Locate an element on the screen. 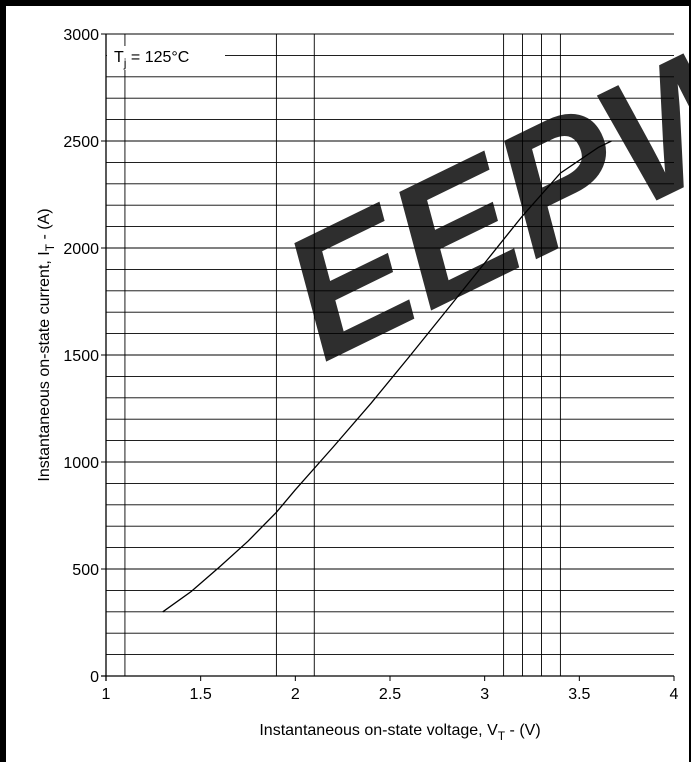 The width and height of the screenshot is (691, 762). y-tick-label: 500 is located at coordinates (85, 570).